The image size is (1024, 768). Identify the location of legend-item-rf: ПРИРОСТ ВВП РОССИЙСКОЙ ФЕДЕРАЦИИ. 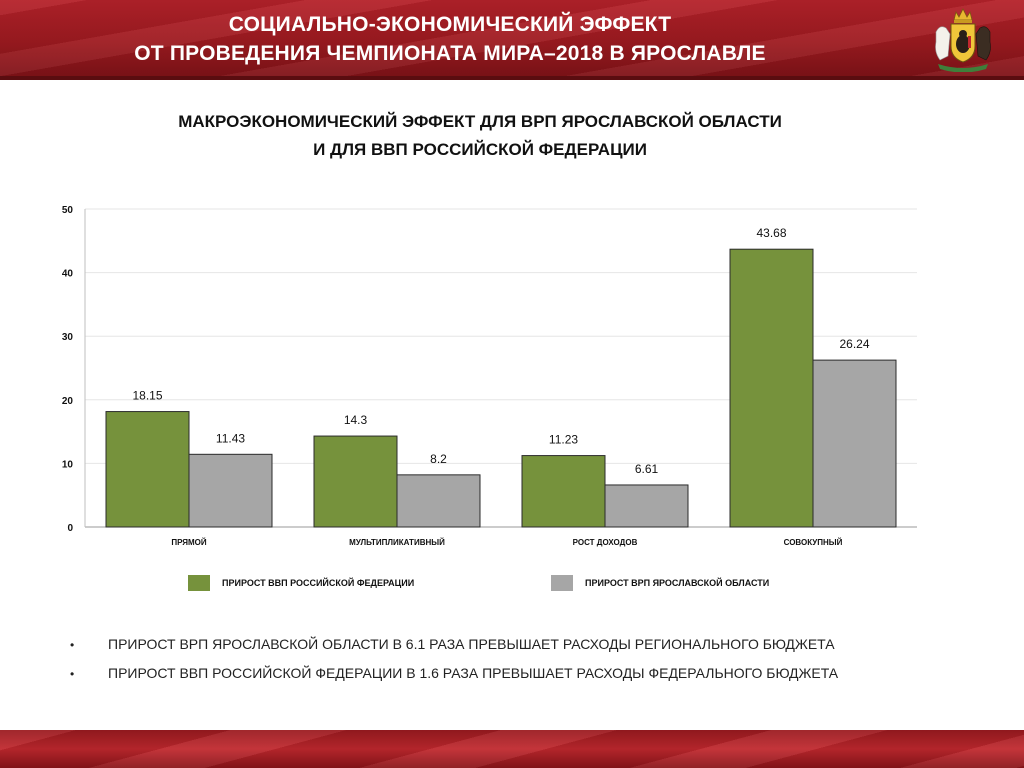
(301, 583).